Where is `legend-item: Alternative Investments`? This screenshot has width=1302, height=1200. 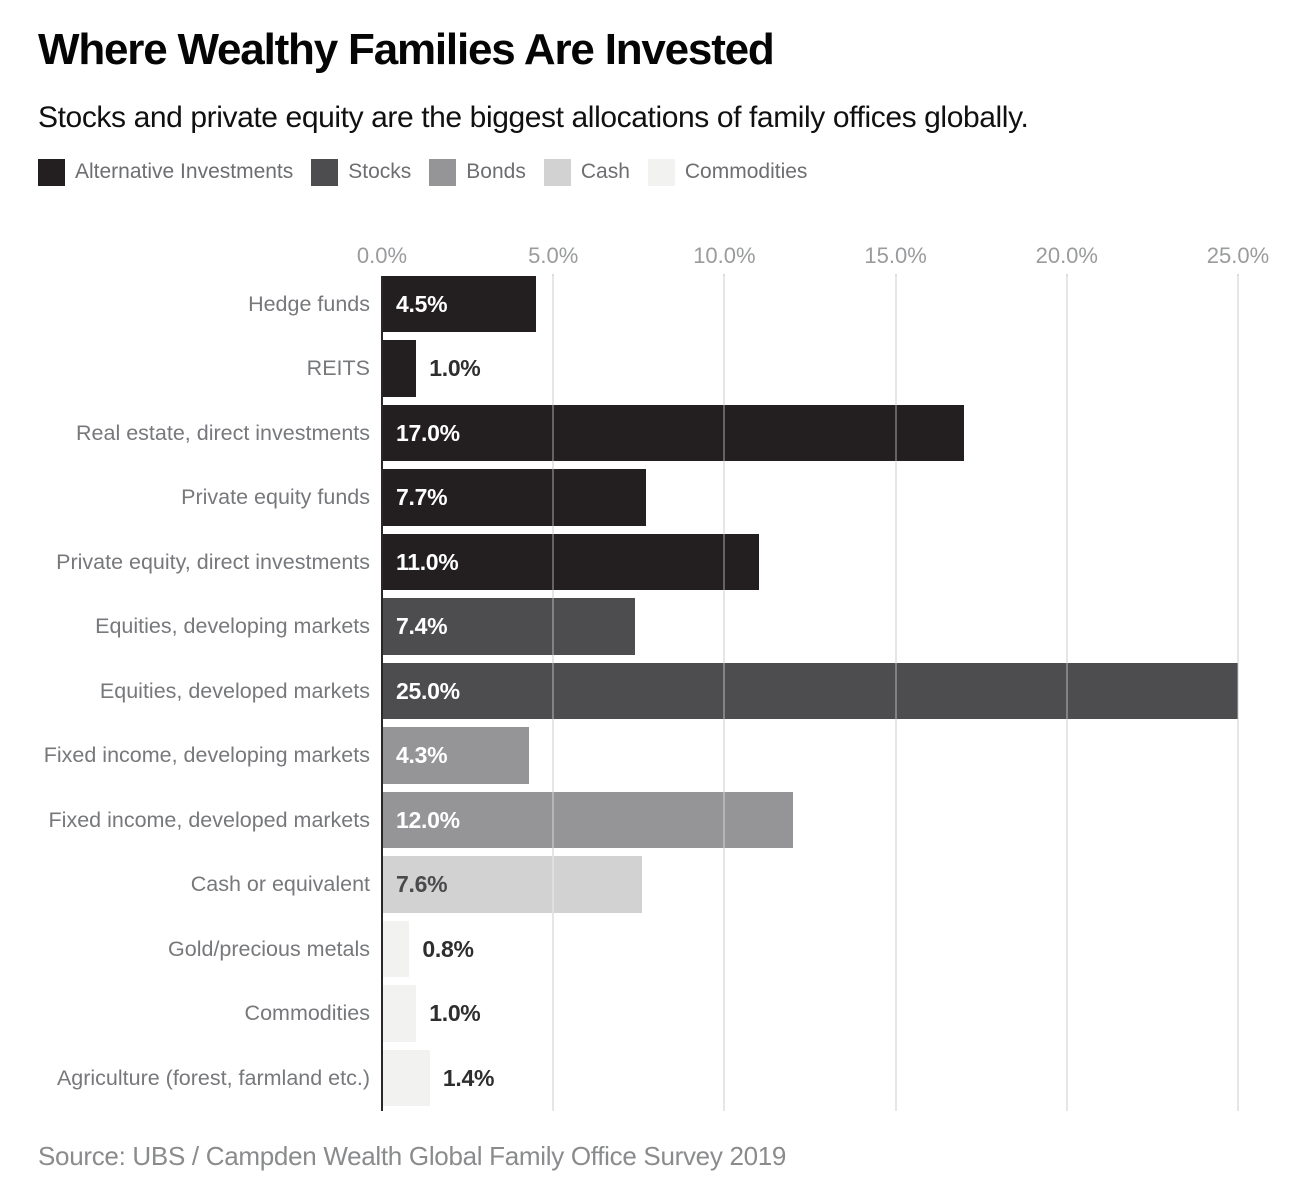 legend-item: Alternative Investments is located at coordinates (166, 172).